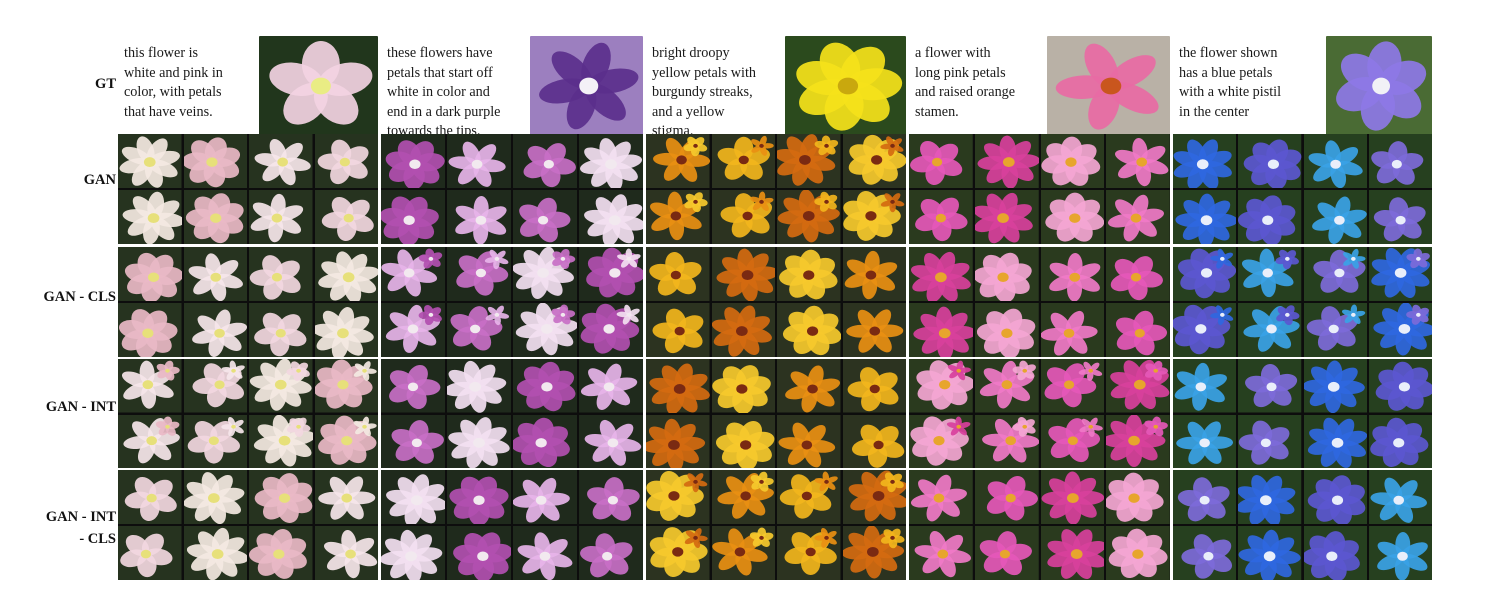 Image resolution: width=1500 pixels, height=614 pixels. What do you see at coordinates (248, 413) in the screenshot?
I see `generated-grid-row3-col1` at bounding box center [248, 413].